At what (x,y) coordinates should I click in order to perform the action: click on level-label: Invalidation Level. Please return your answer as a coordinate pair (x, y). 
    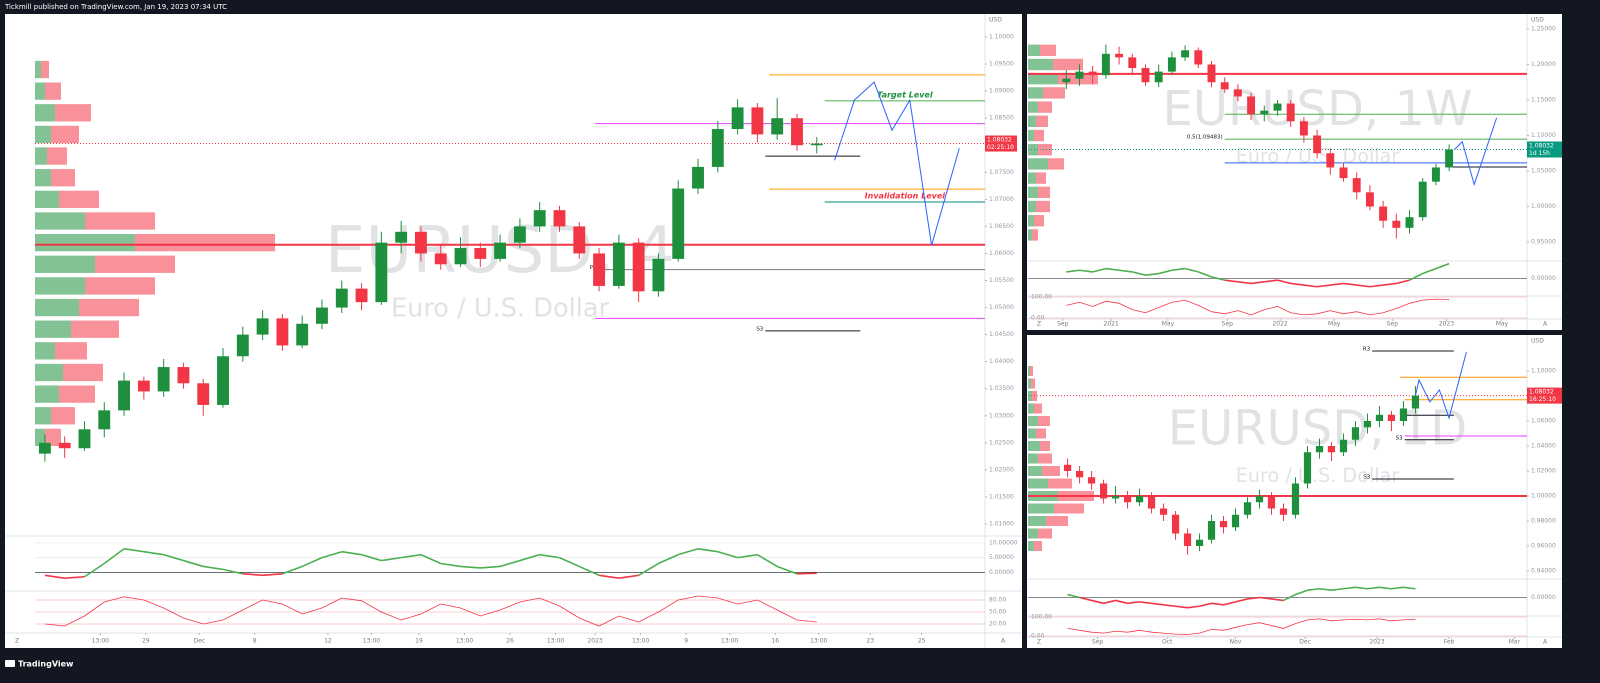
    Looking at the image, I should click on (905, 196).